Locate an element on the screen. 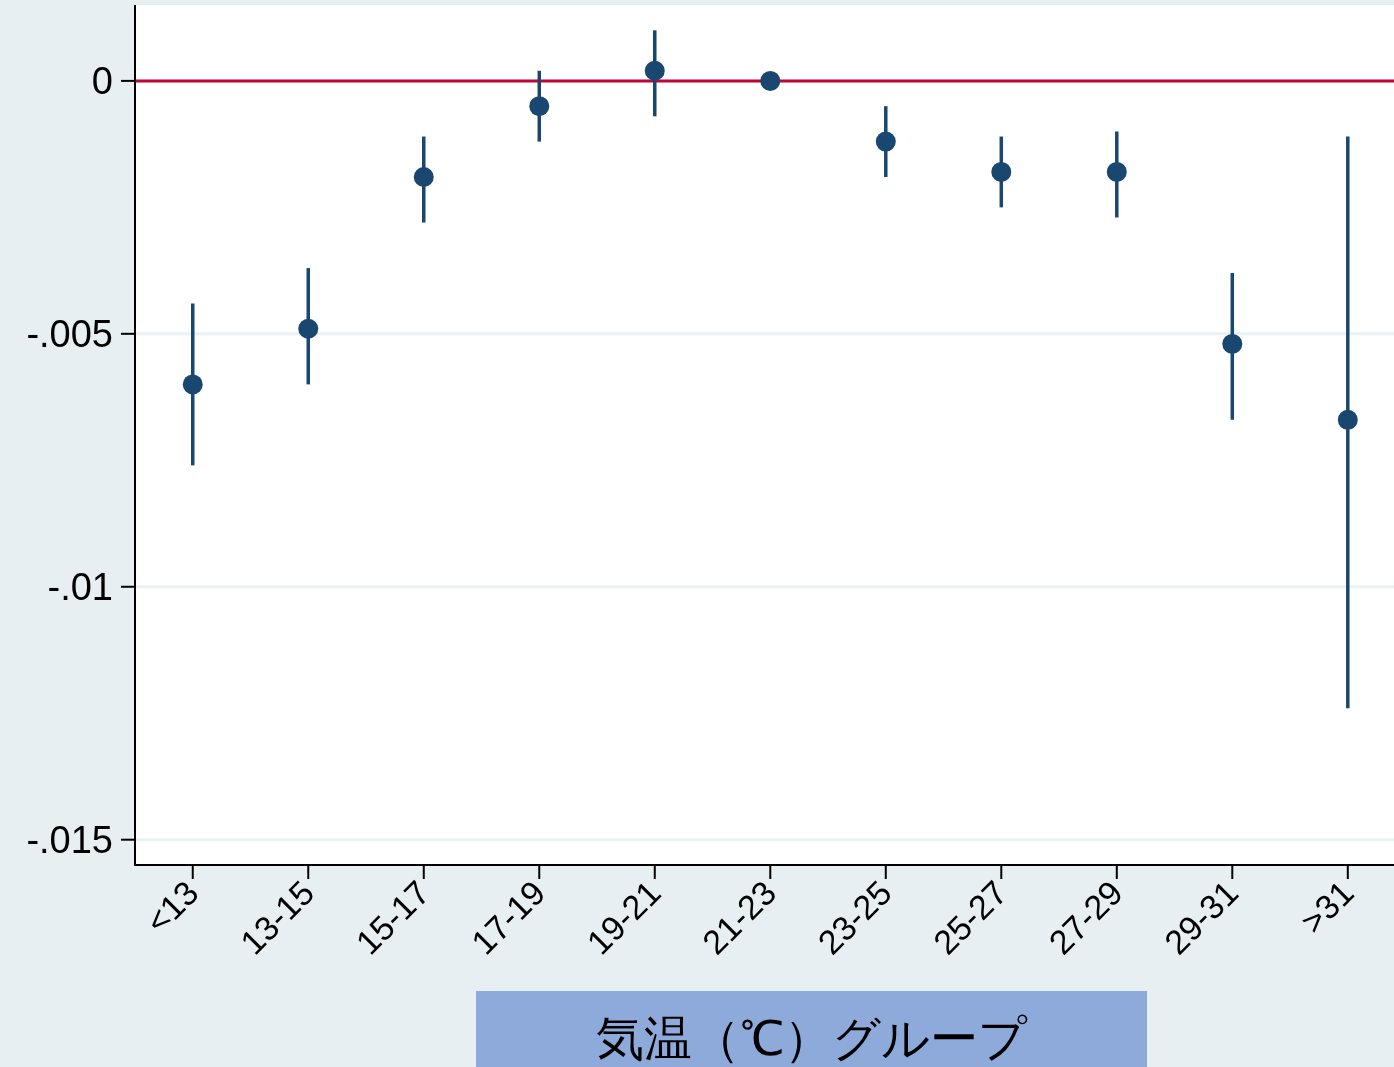  x-axis-title: 気温（℃）グループ is located at coordinates (812, 1038).